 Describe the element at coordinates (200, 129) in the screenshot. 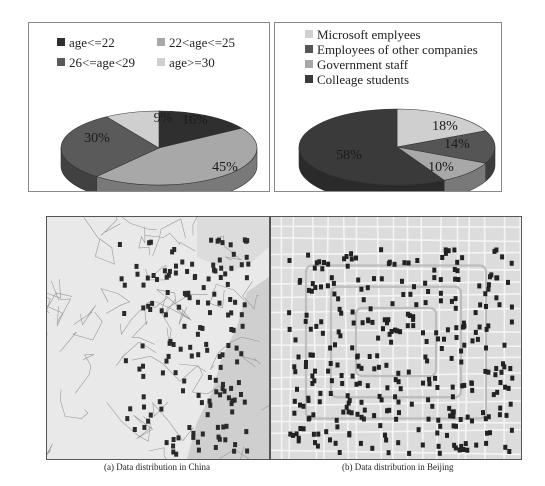

I see `age-slice` at that location.